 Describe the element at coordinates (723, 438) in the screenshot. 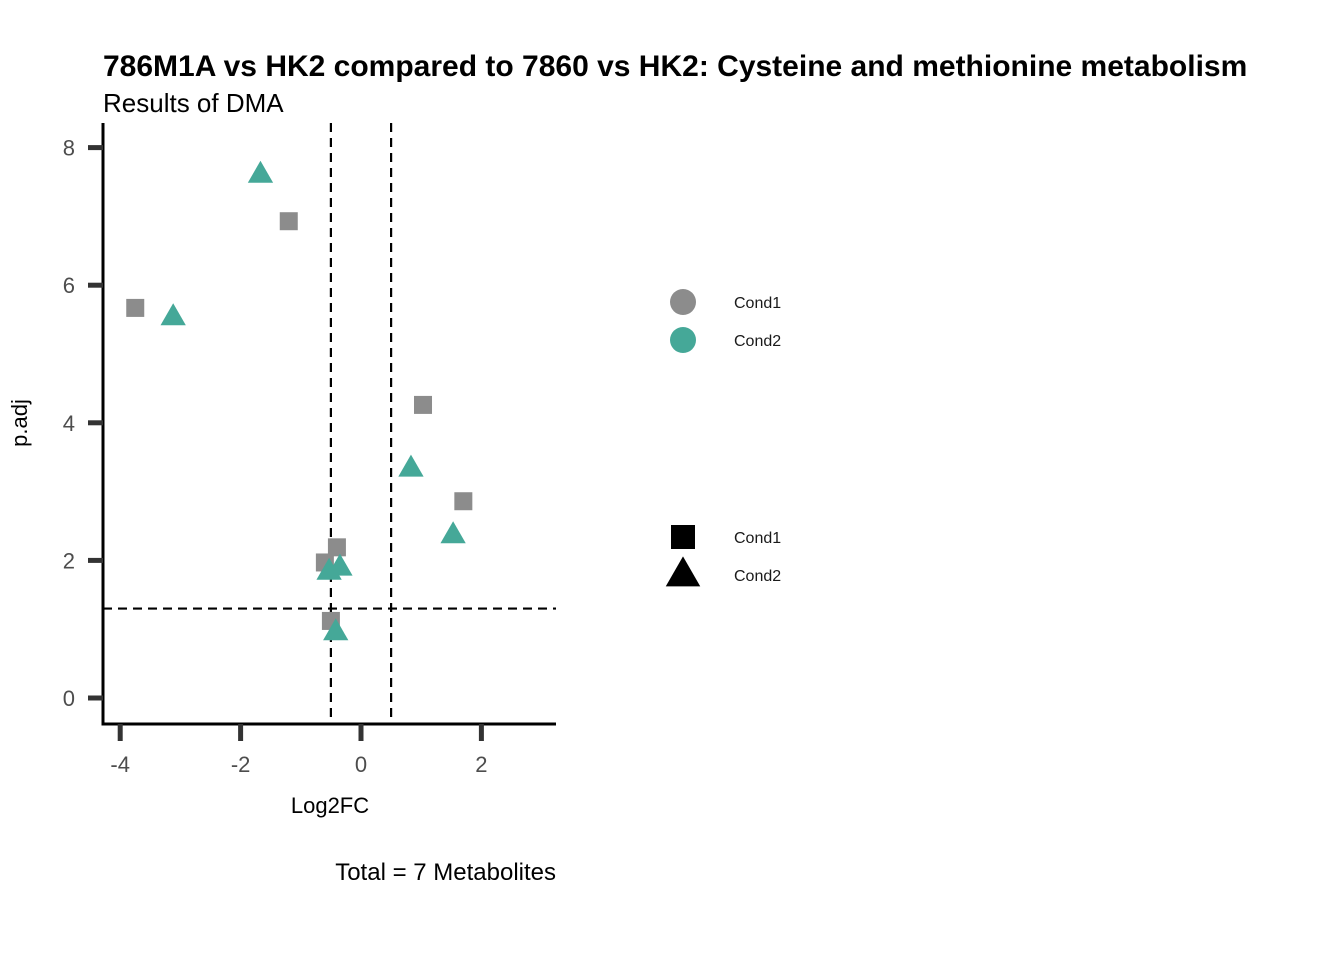

I see `legend: Cond1 Cond2 Cond1 Cond2` at that location.